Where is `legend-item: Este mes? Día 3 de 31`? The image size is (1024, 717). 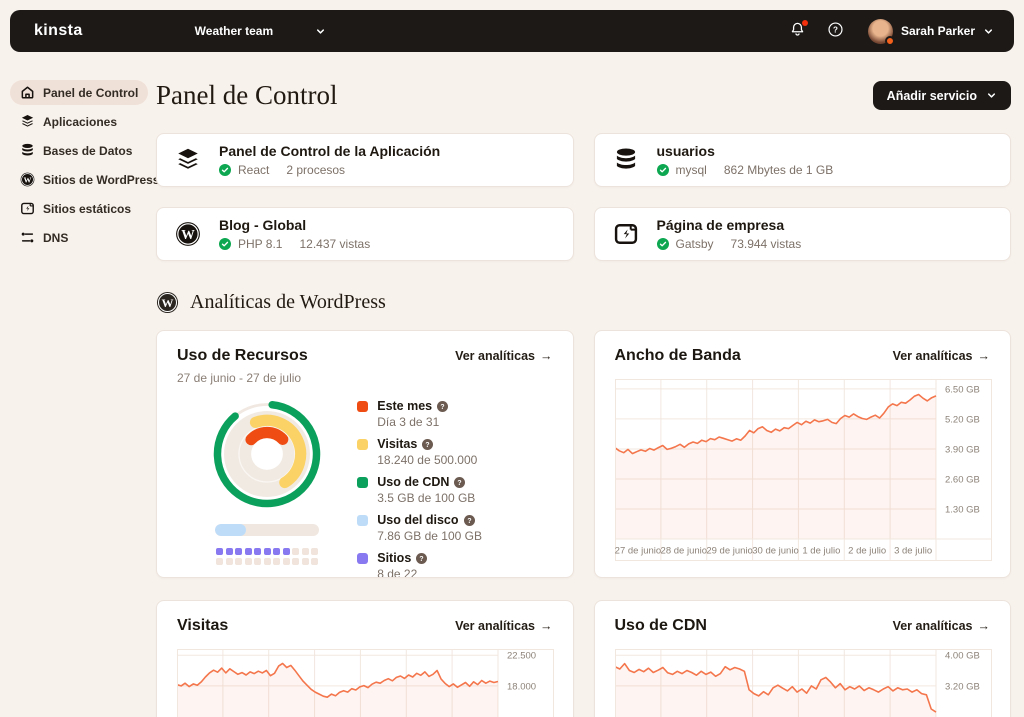 legend-item: Este mes? Día 3 de 31 is located at coordinates (454, 414).